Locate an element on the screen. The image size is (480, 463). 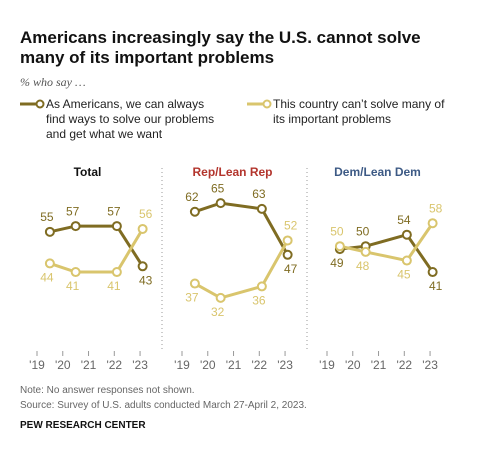
data-label: 65 is located at coordinates (218, 188).